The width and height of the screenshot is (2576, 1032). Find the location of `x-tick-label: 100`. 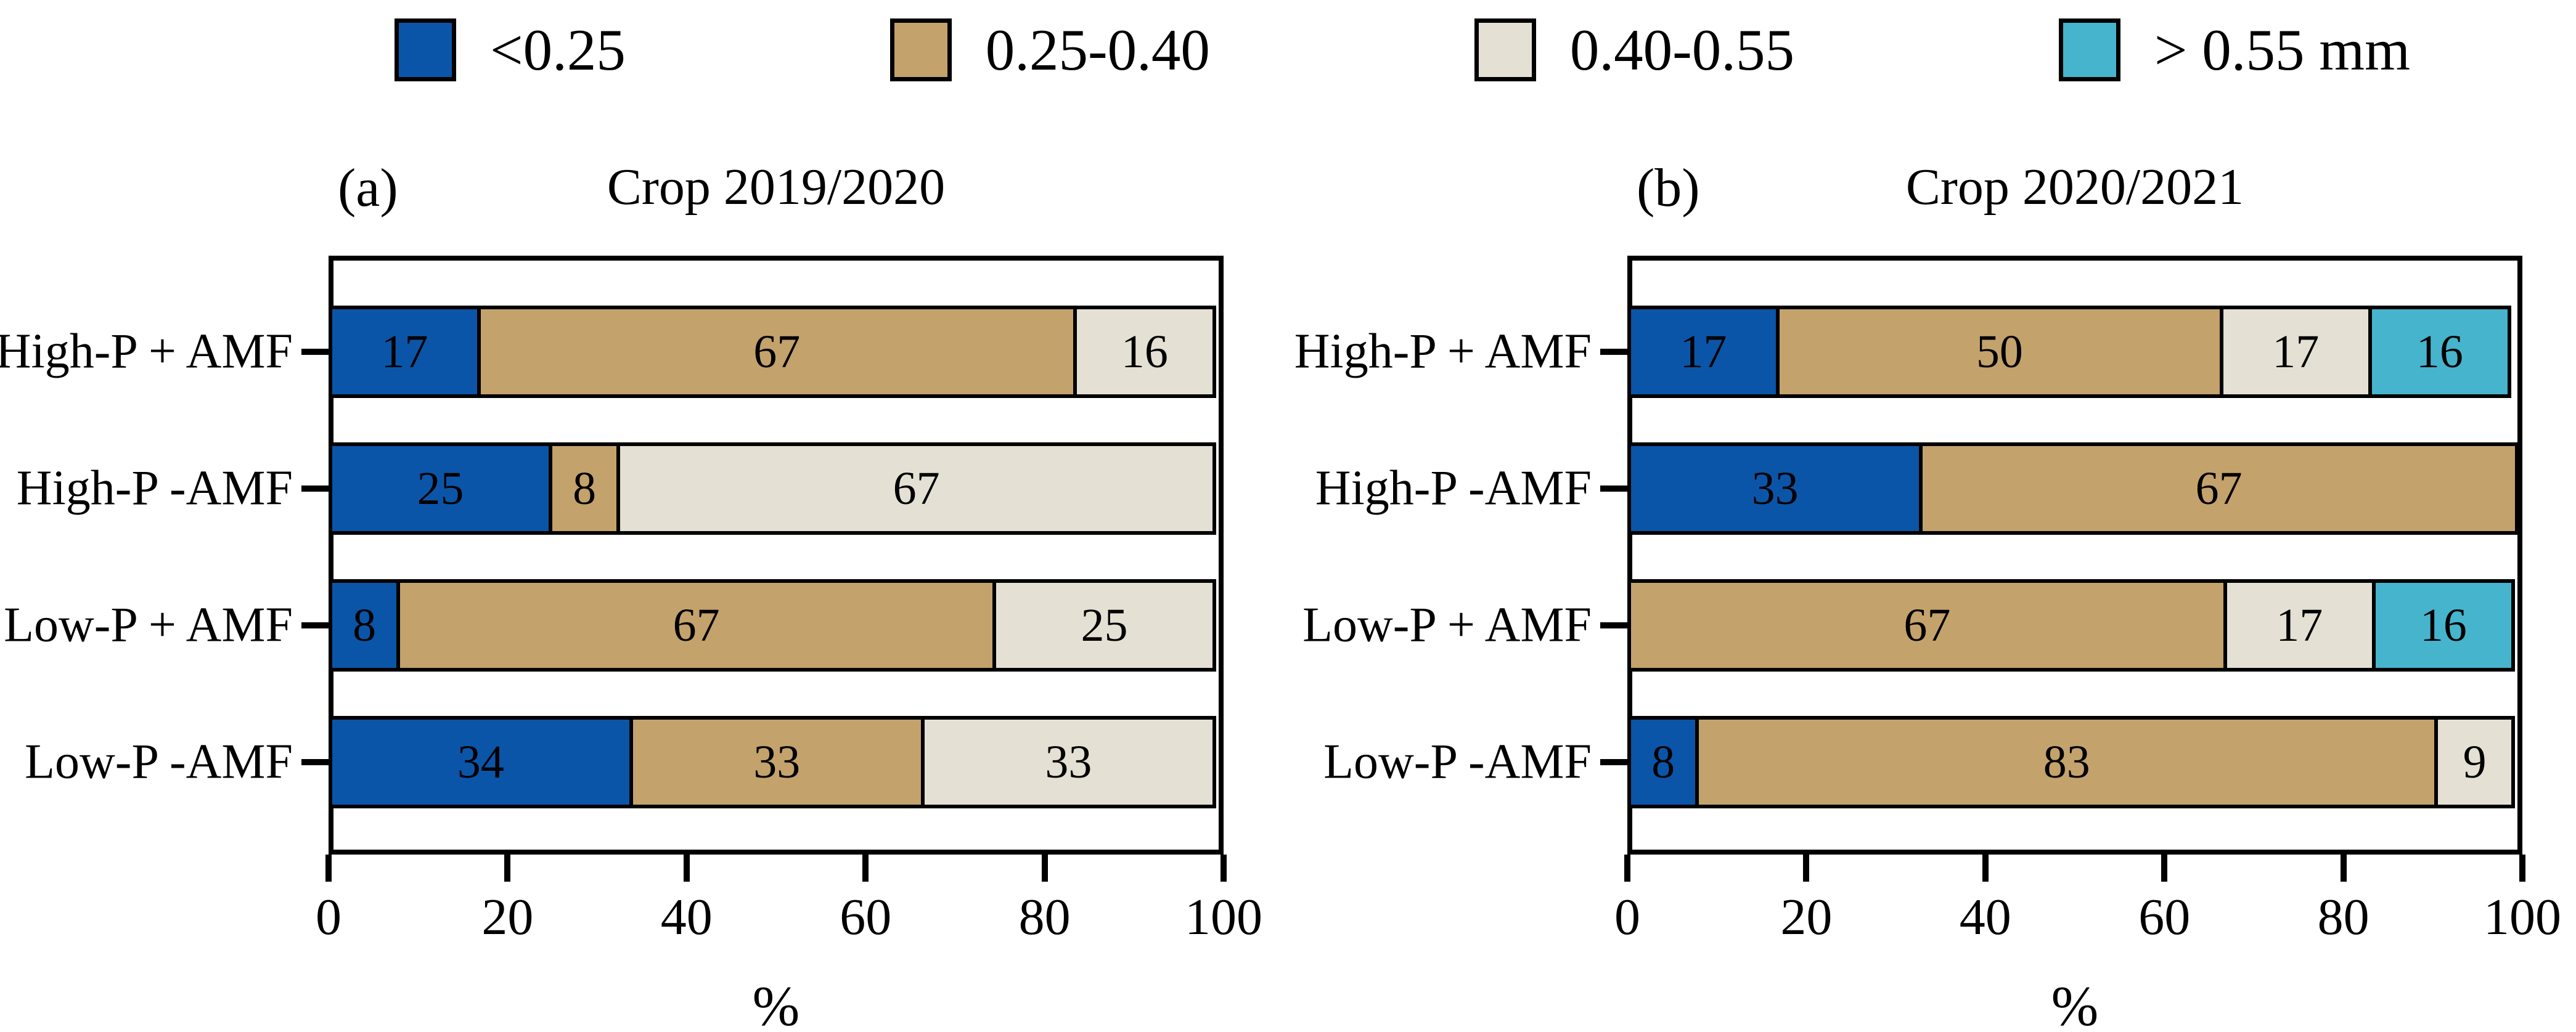

x-tick-label: 100 is located at coordinates (2522, 917).